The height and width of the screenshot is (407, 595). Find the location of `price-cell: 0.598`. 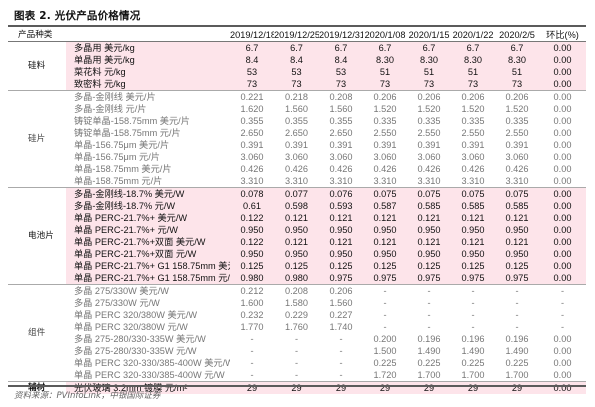

price-cell: 0.598 is located at coordinates (296, 206).